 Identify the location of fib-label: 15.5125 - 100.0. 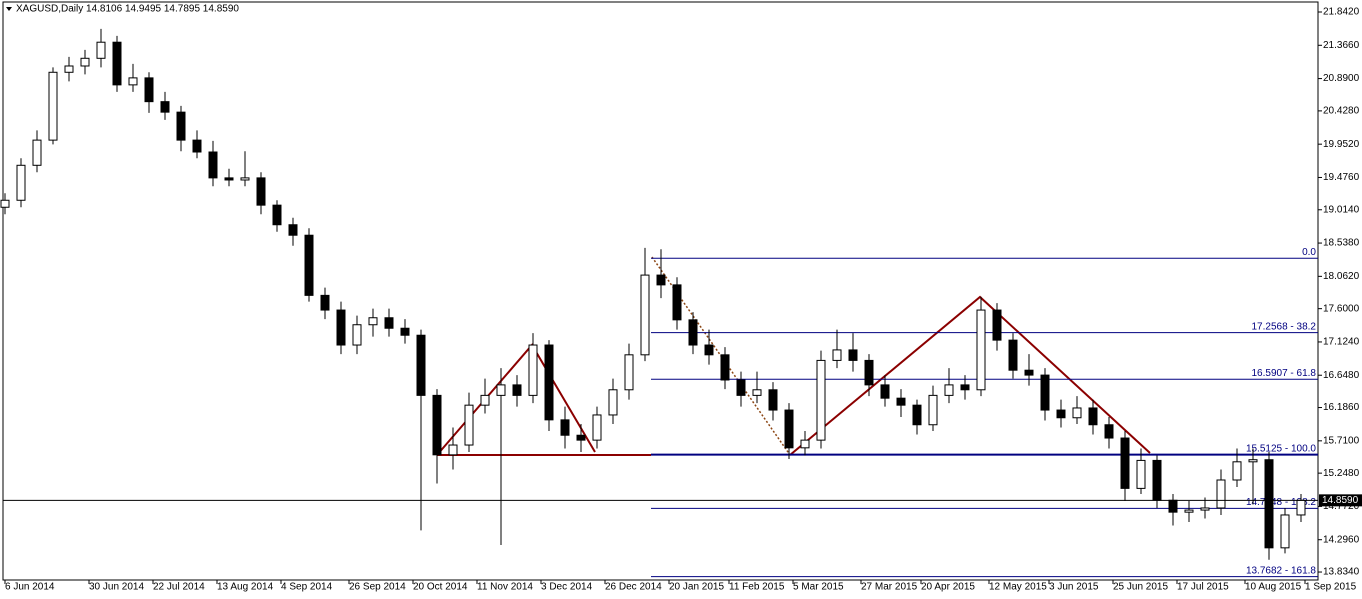
(1281, 448).